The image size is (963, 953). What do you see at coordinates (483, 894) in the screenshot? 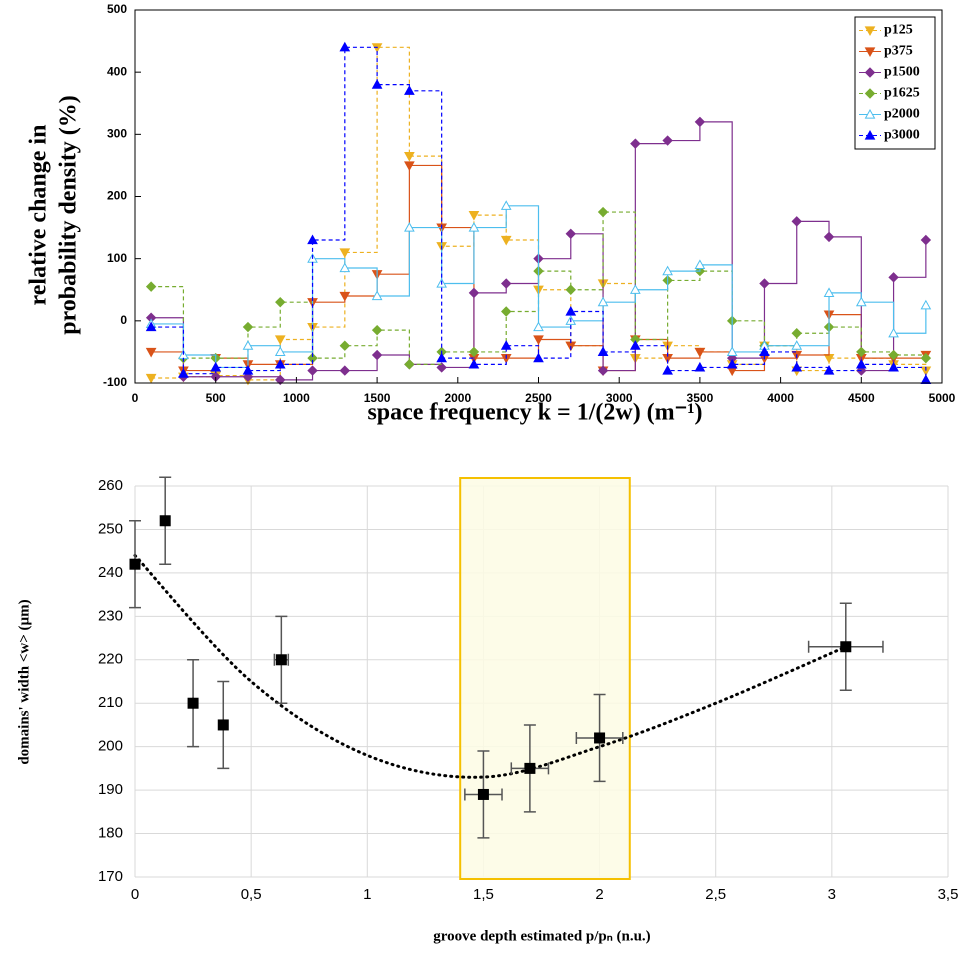
I see `x-tick-label: 1,5` at bounding box center [483, 894].